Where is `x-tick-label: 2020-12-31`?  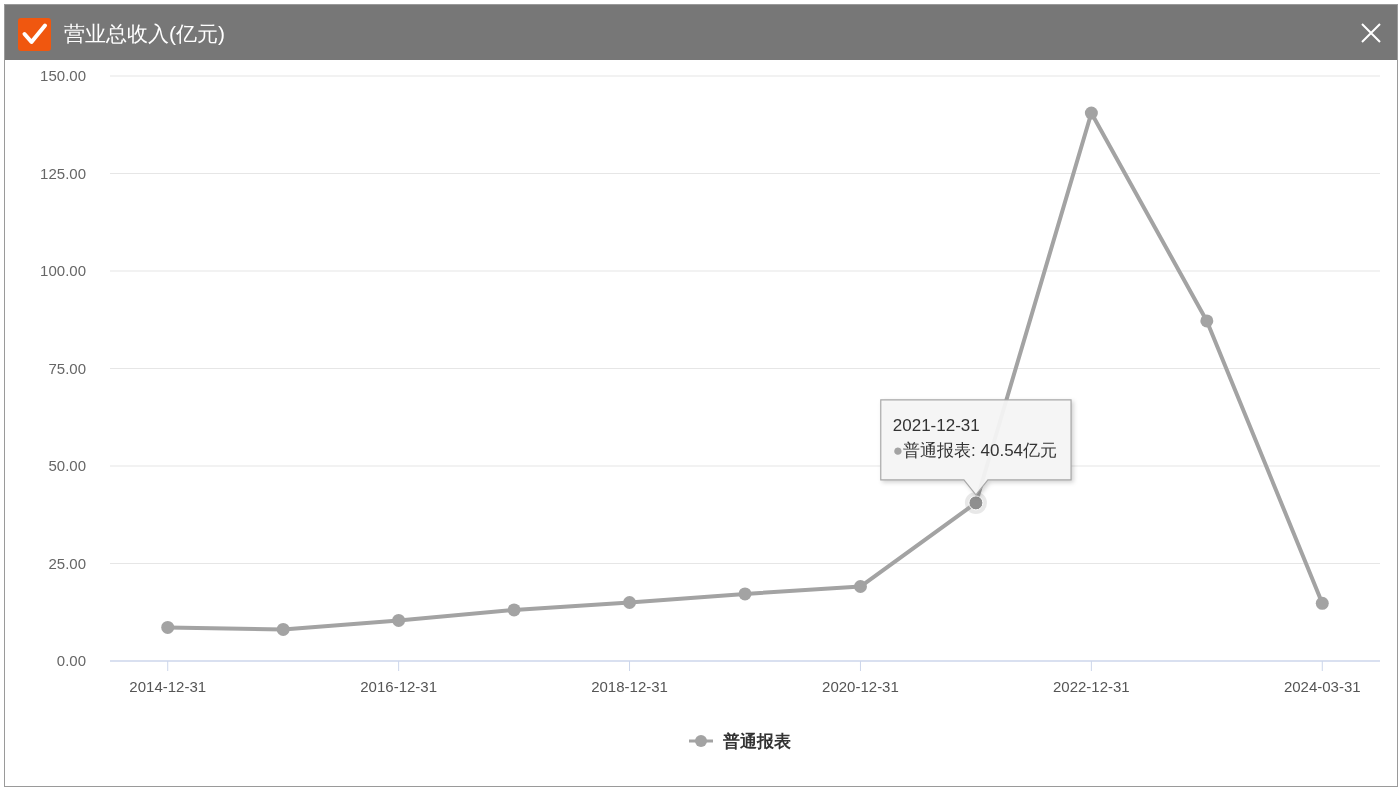 x-tick-label: 2020-12-31 is located at coordinates (860, 686).